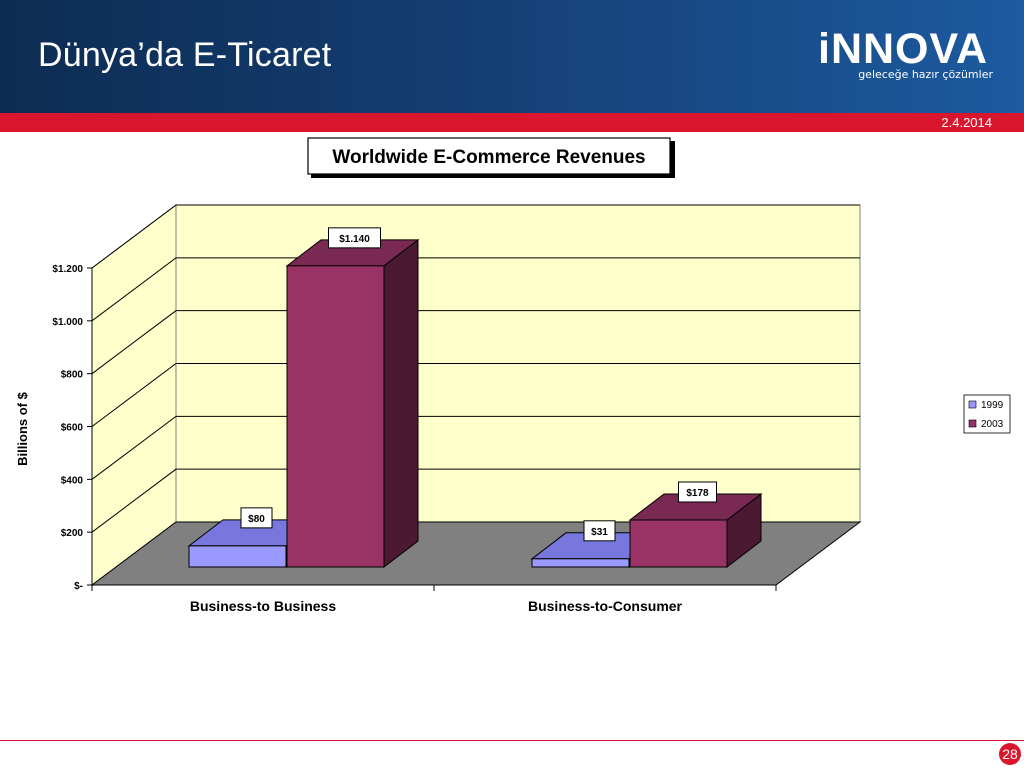 Image resolution: width=1024 pixels, height=768 pixels. What do you see at coordinates (263, 606) in the screenshot?
I see `x-tick-label: Business-to Business` at bounding box center [263, 606].